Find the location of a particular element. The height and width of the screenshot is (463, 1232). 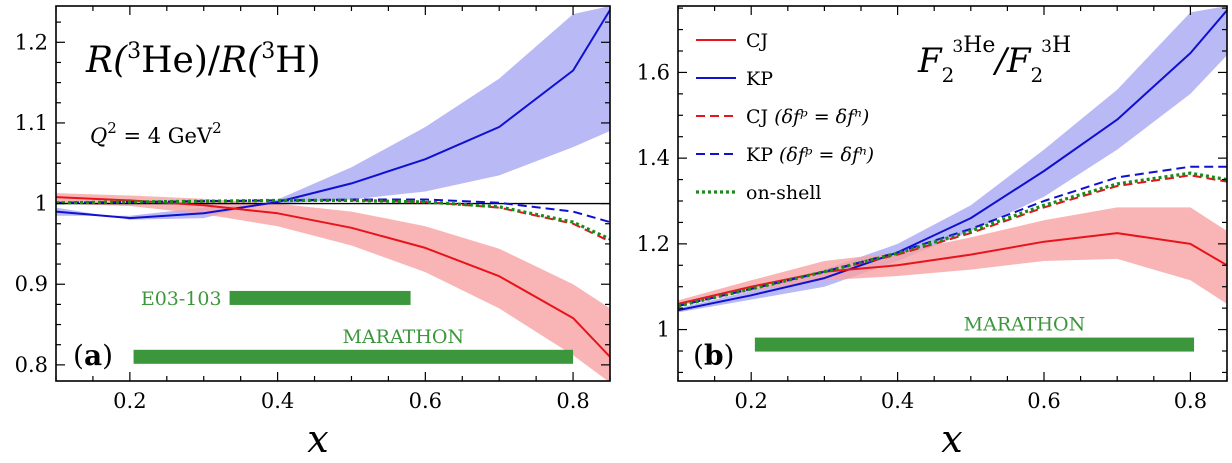

y-tick-label: 1.6 is located at coordinates (653, 72).